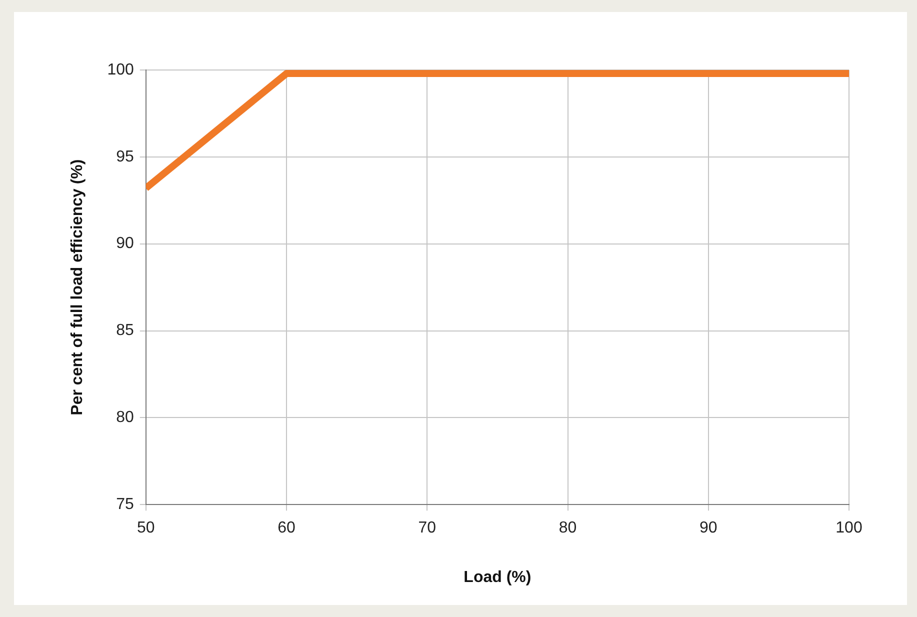 This screenshot has height=617, width=917. I want to click on x-tick-label: 60, so click(287, 528).